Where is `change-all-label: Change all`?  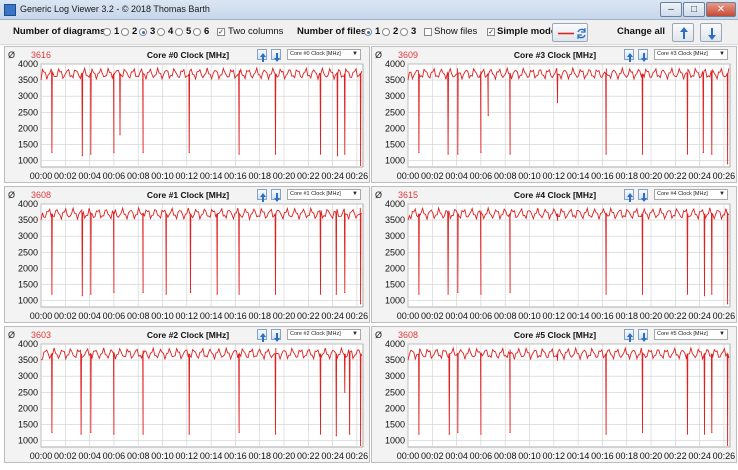 change-all-label: Change all is located at coordinates (641, 31).